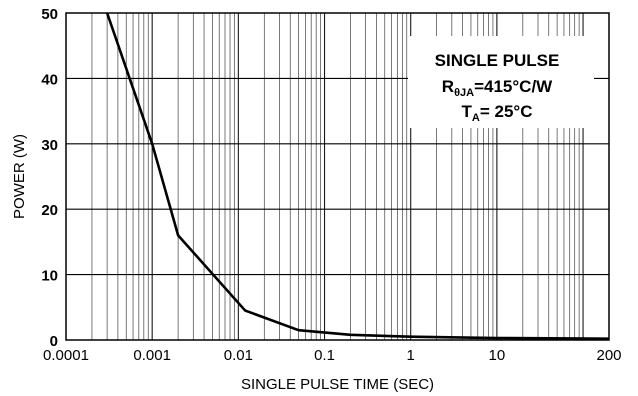  Describe the element at coordinates (337, 384) in the screenshot. I see `x-axis-label: SINGLE PULSE TIME (SEC)` at that location.